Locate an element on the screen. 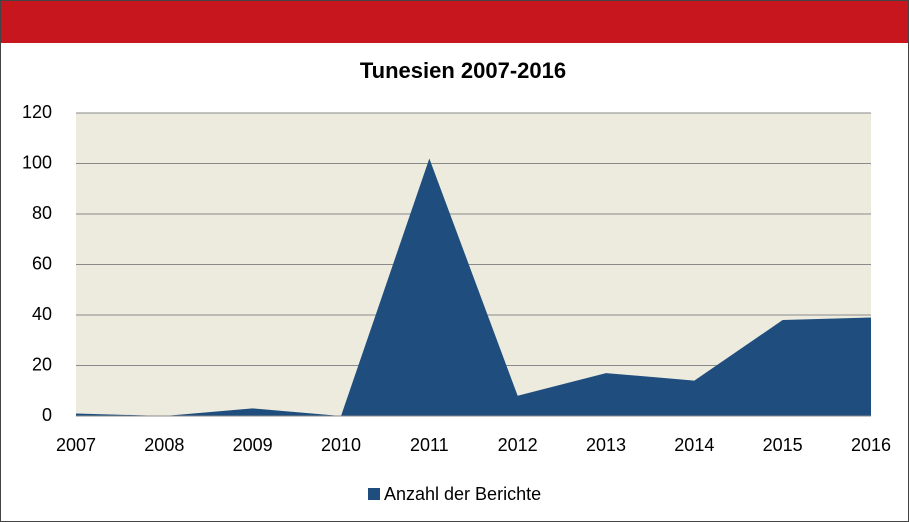 This screenshot has width=909, height=522. y-tick-label: 120 is located at coordinates (37, 112).